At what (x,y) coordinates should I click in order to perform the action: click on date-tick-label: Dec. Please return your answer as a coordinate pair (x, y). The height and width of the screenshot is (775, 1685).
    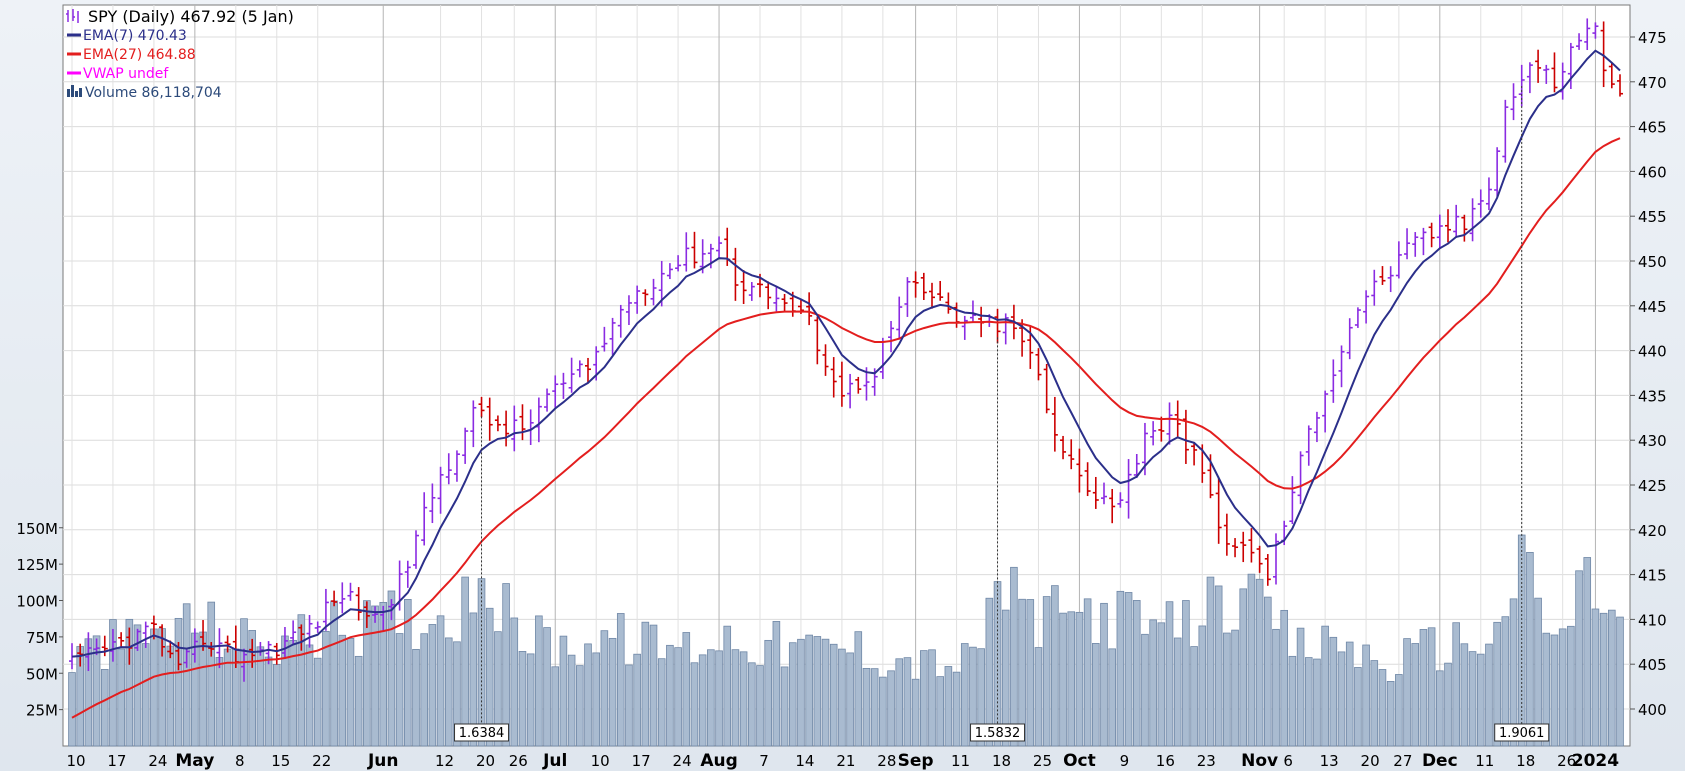
    Looking at the image, I should click on (1440, 761).